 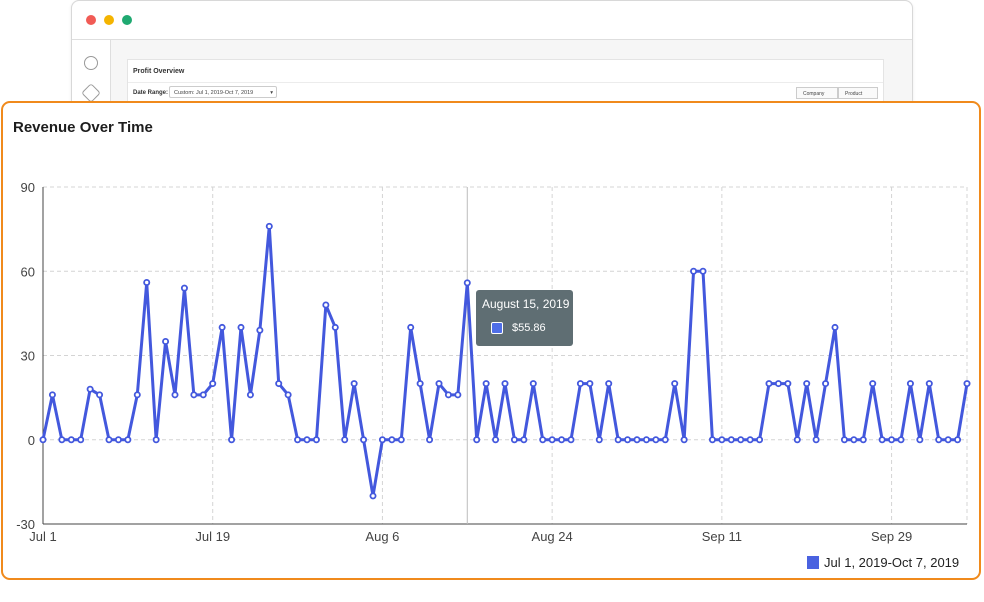 I want to click on x-tick-label: Sep 11, so click(x=722, y=536).